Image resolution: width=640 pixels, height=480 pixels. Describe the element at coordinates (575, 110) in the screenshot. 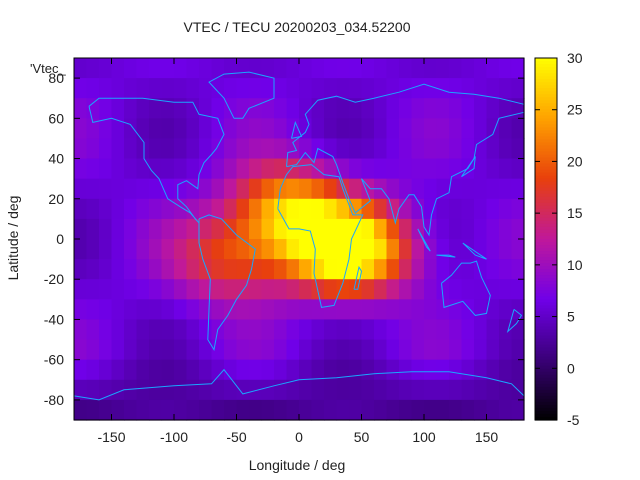

I see `colorbar-tick-label: 25` at that location.